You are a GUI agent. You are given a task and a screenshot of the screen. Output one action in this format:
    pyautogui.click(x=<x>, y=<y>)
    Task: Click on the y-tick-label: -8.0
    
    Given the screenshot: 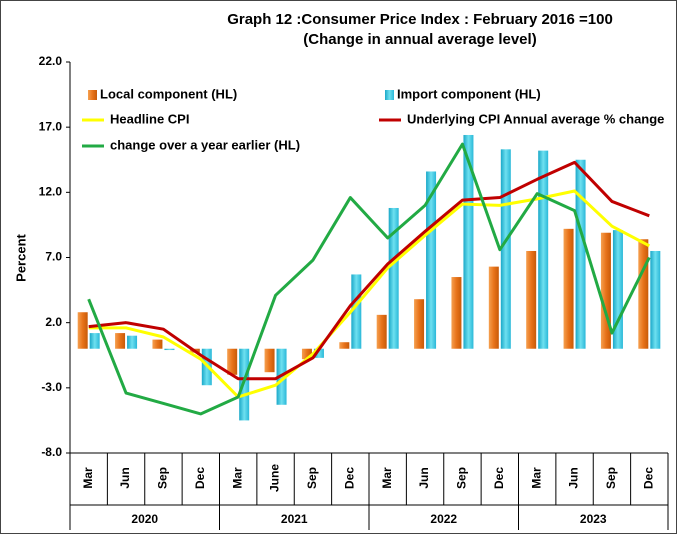 What is the action you would take?
    pyautogui.click(x=51, y=452)
    